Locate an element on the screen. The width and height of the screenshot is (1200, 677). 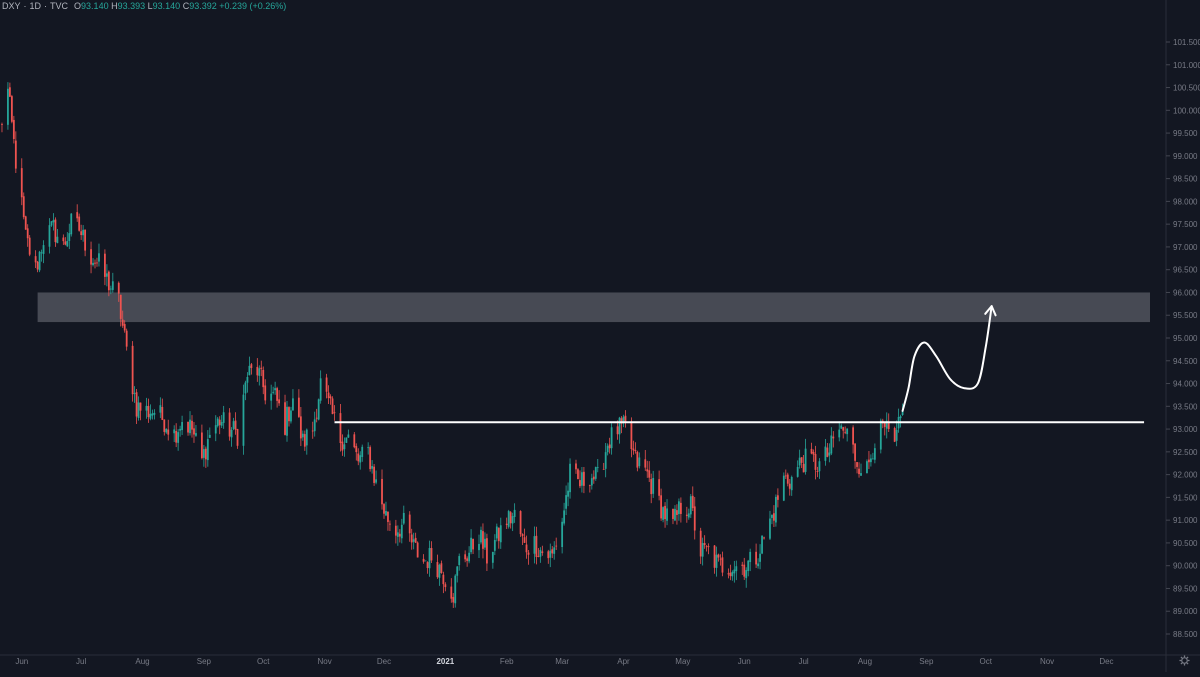
gear-icon is located at coordinates (1184, 661).